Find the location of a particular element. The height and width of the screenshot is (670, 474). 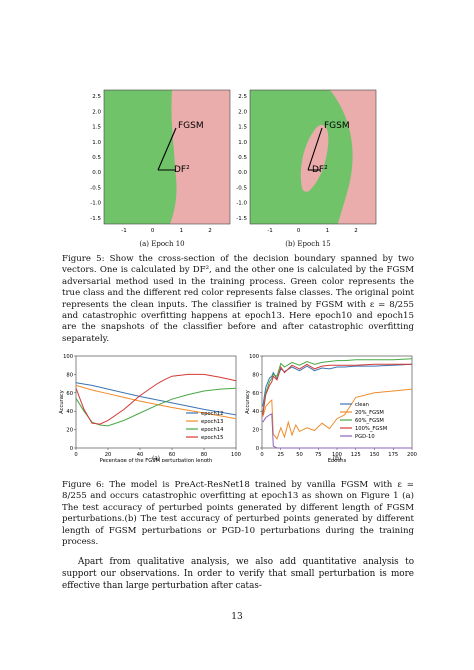

page-number: 13 is located at coordinates (237, 617).